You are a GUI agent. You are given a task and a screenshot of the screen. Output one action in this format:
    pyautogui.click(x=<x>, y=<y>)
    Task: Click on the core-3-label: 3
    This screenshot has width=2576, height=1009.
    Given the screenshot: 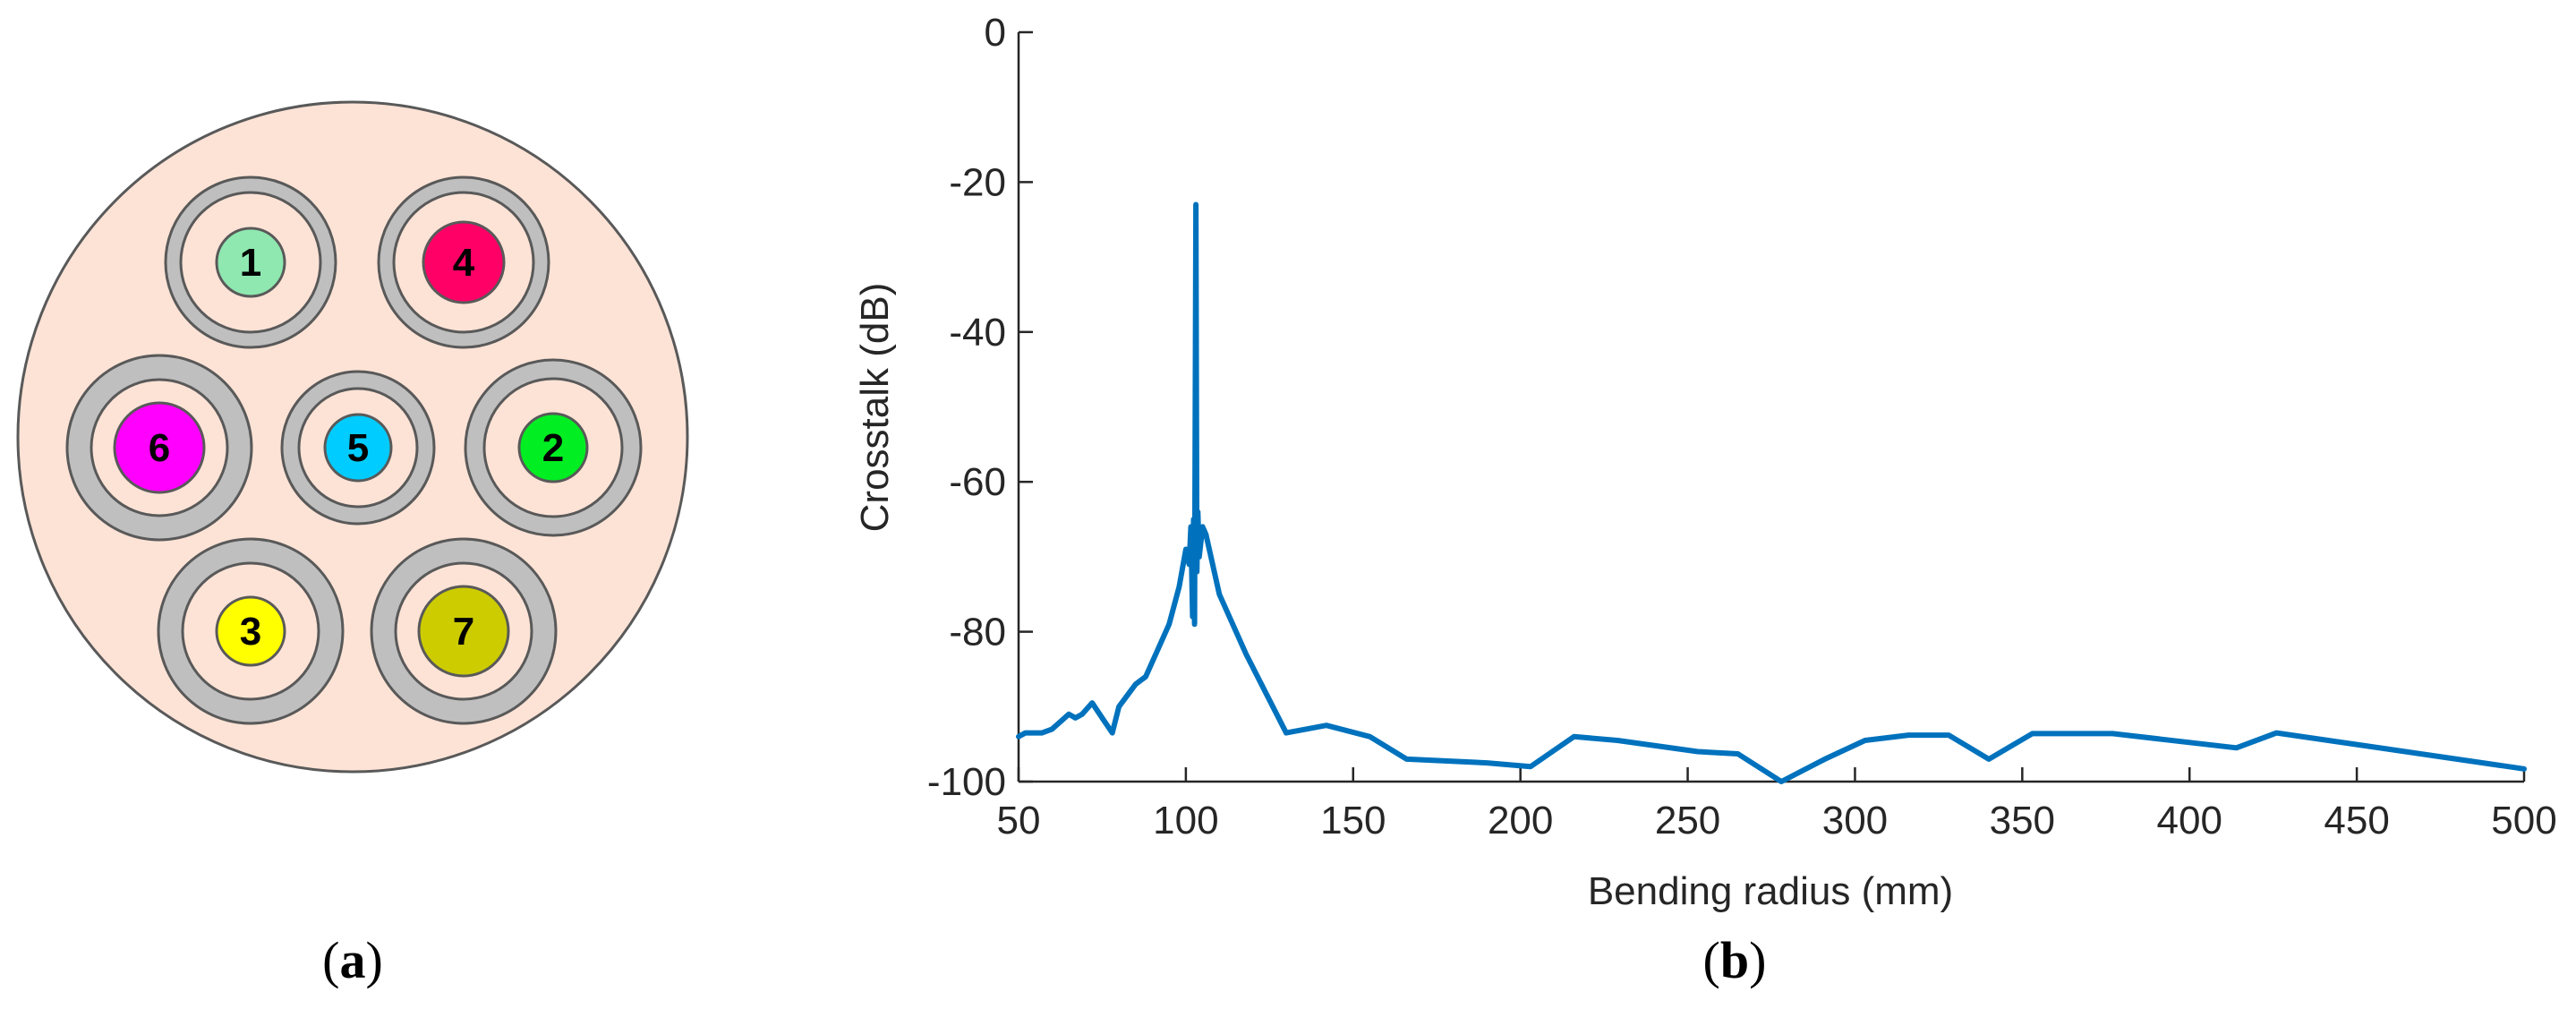 What is the action you would take?
    pyautogui.click(x=250, y=632)
    